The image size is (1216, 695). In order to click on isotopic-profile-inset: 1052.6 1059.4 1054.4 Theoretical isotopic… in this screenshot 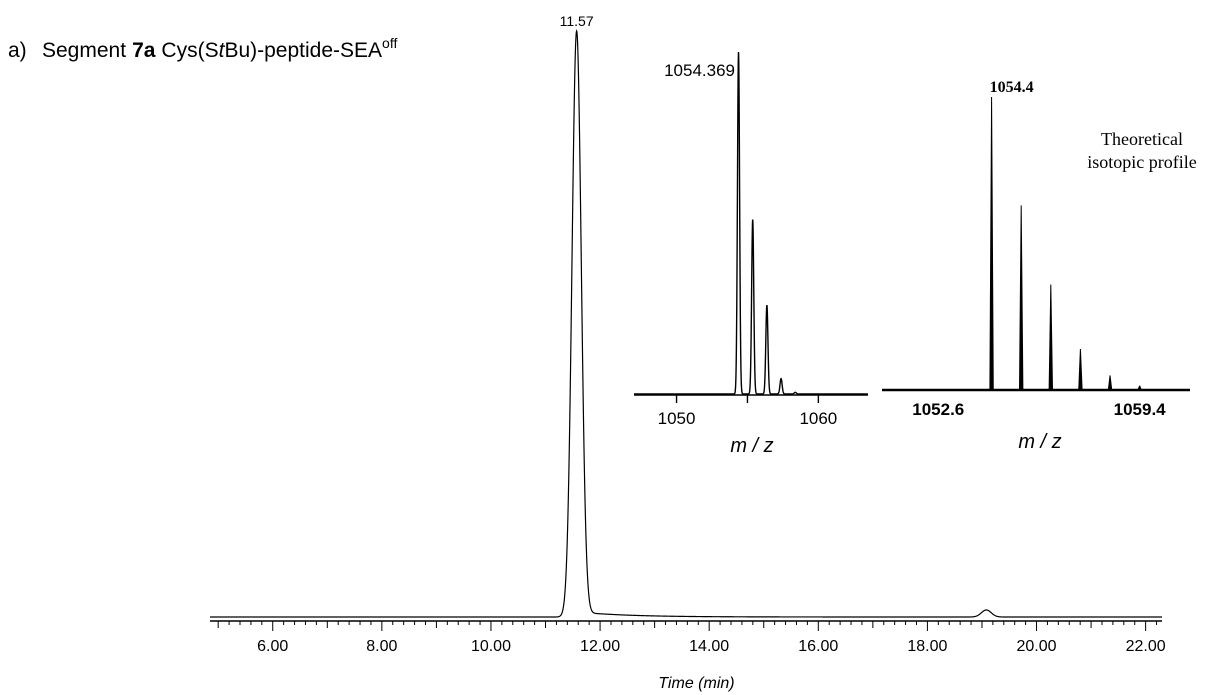, I will do `click(1039, 266)`.